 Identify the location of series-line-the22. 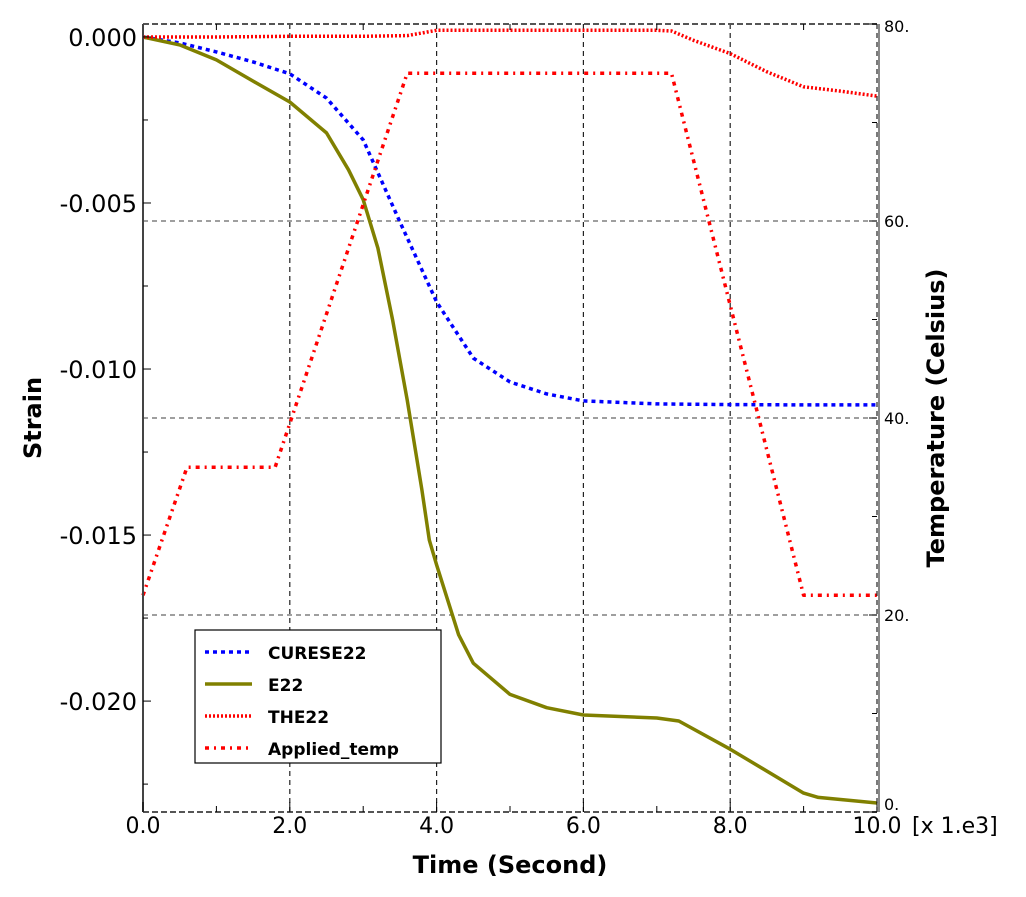
(510, 63).